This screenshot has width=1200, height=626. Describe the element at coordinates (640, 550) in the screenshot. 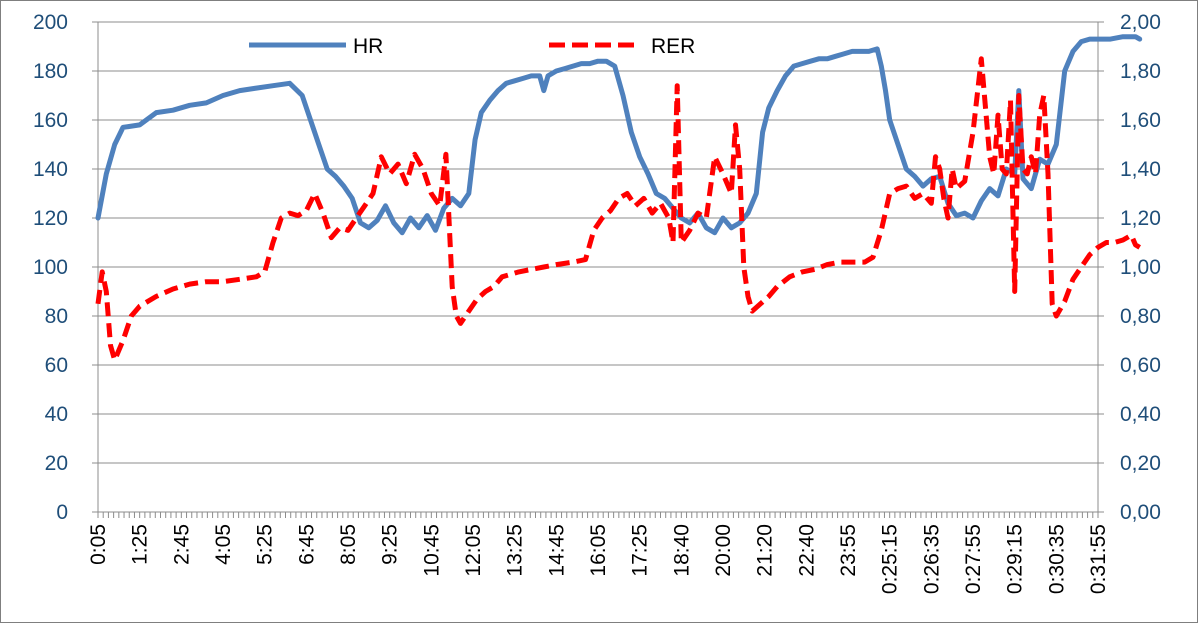

I see `x-tick-label: 17:25` at that location.